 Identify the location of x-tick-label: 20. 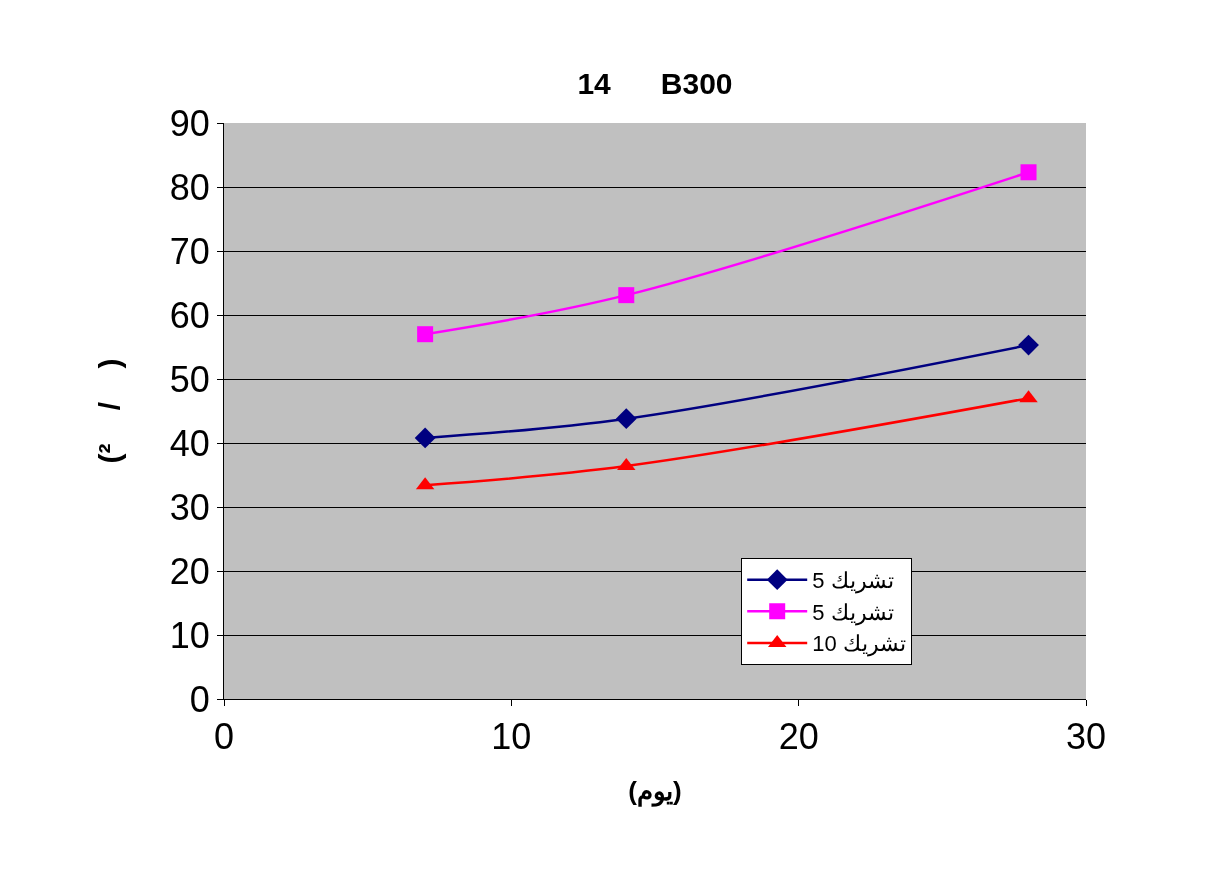
(798, 737).